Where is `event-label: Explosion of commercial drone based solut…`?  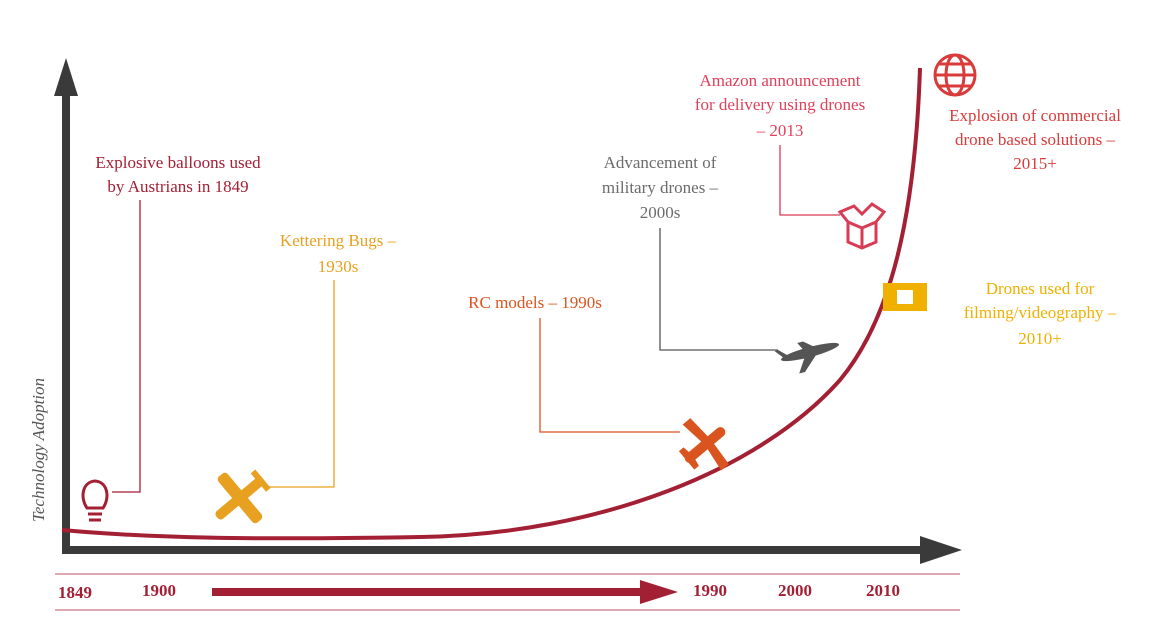
event-label: Explosion of commercial drone based solut… is located at coordinates (1035, 139).